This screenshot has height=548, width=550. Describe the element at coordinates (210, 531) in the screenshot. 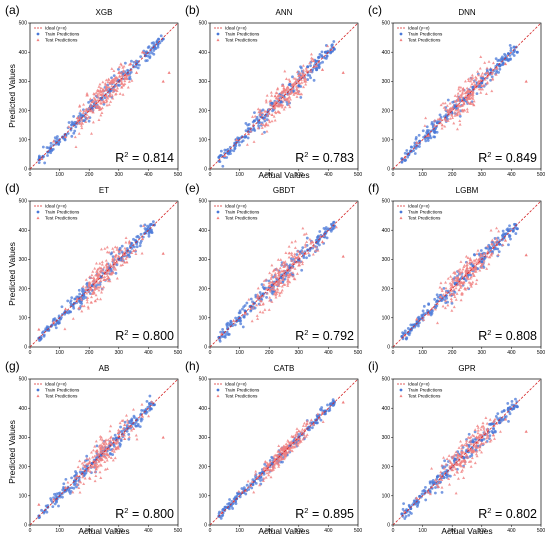

I see `x-tick-label: 0` at that location.